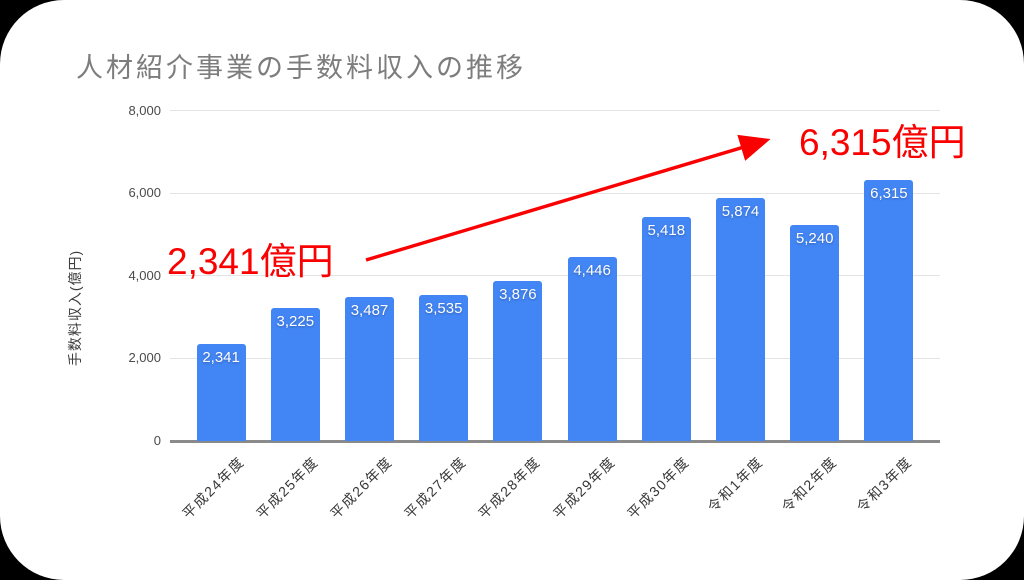 The width and height of the screenshot is (1024, 580). What do you see at coordinates (889, 310) in the screenshot?
I see `bar-令和3年度: 6,315` at bounding box center [889, 310].